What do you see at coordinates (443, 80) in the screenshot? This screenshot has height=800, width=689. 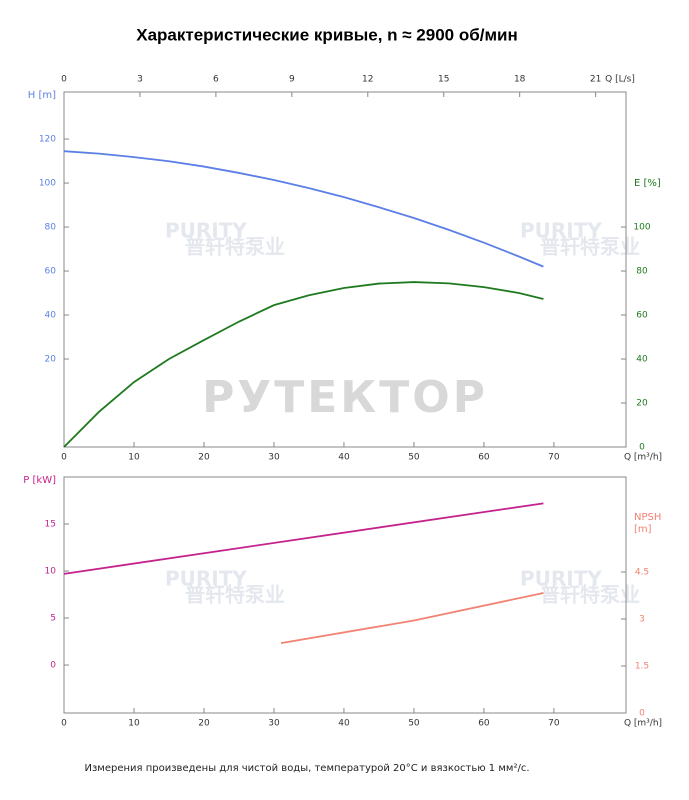 I see `x2-tick-label: 15` at bounding box center [443, 80].